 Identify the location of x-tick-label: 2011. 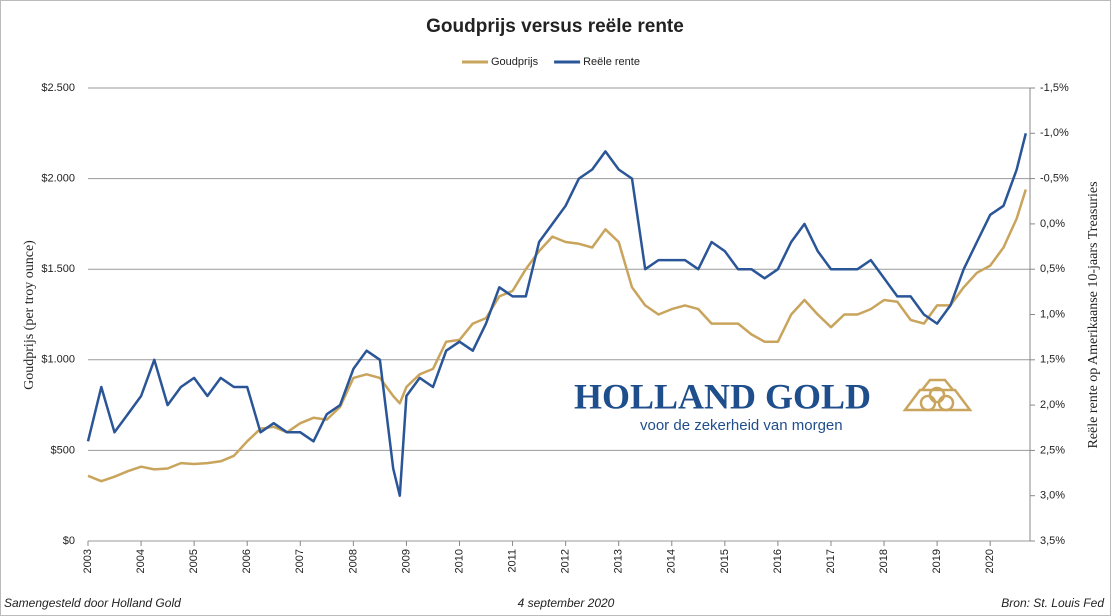
(512, 561).